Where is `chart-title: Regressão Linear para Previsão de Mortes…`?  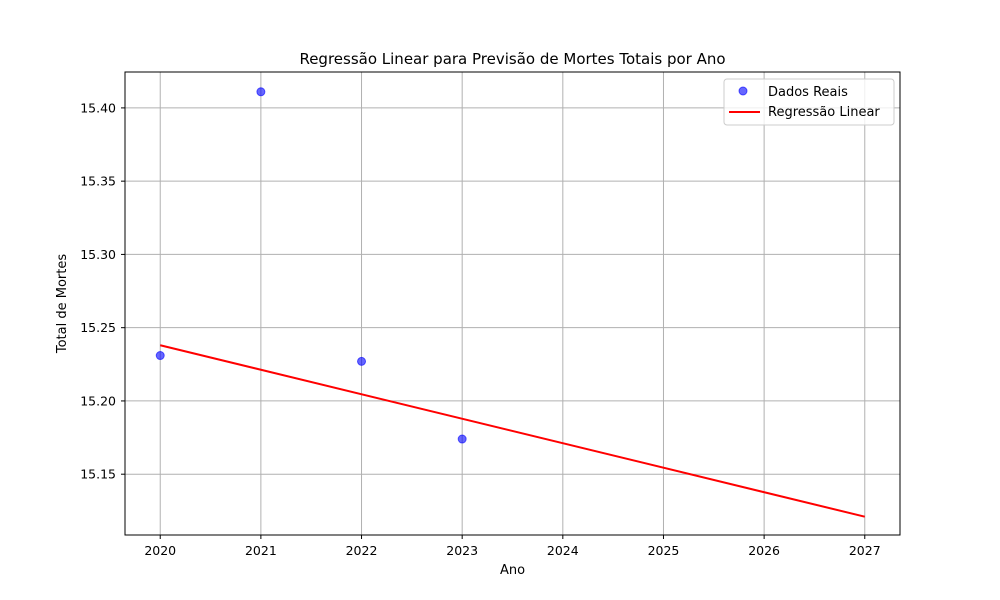
chart-title: Regressão Linear para Previsão de Mortes… is located at coordinates (512, 59).